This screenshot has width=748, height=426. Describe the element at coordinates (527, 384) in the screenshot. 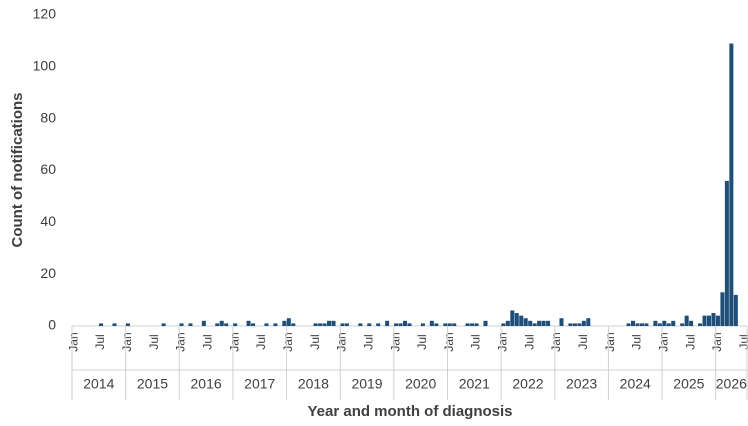

I see `x-group-label: 2022` at that location.